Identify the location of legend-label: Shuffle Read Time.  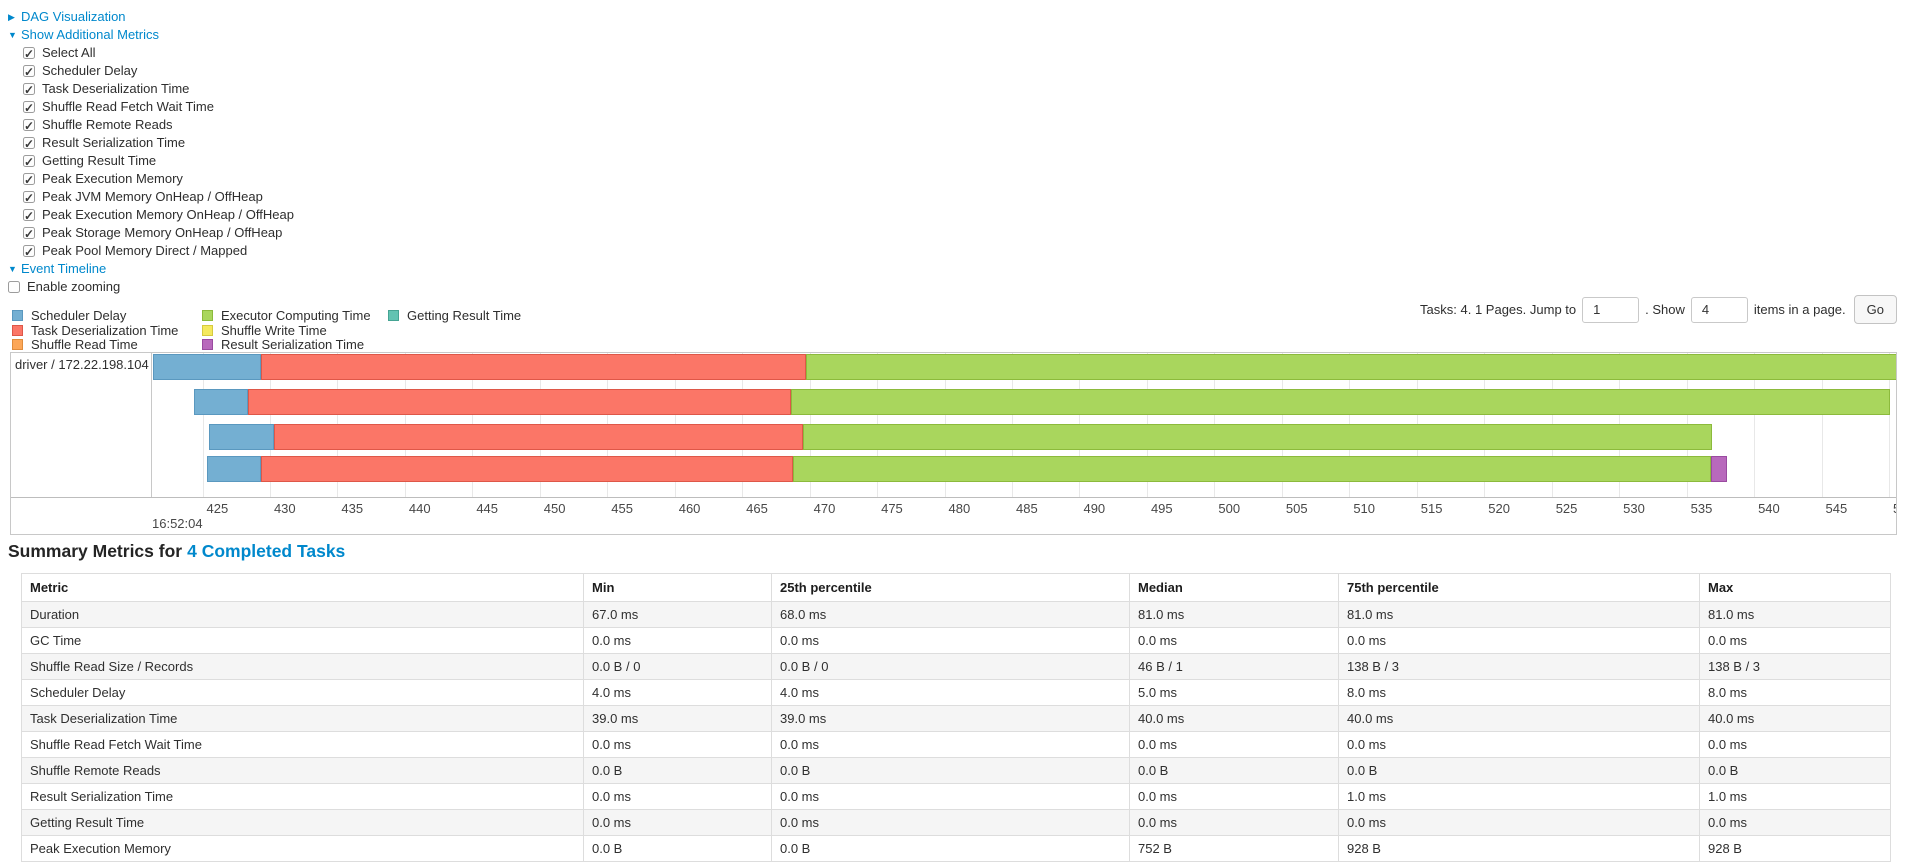
(84, 345).